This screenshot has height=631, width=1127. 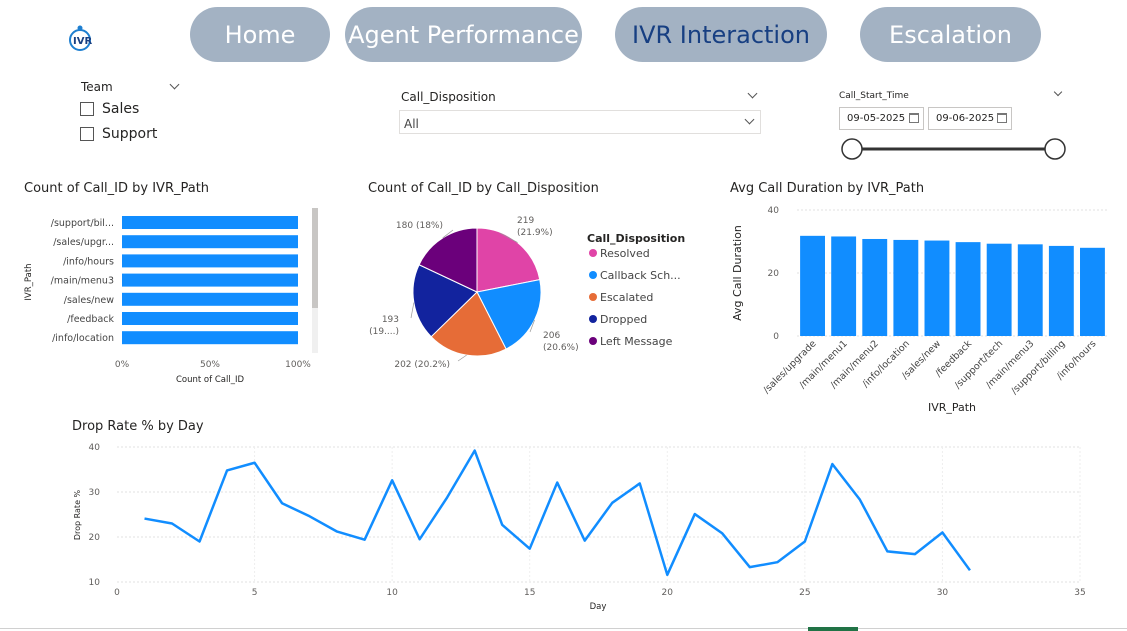 I want to click on team-slicer-chevron-icon, so click(x=174, y=84).